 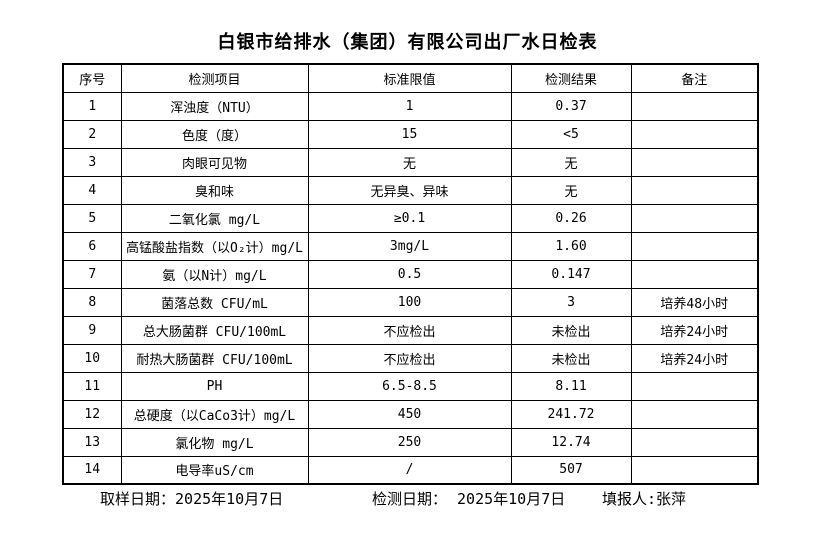 I want to click on column-header-result: 检测结果, so click(x=571, y=78).